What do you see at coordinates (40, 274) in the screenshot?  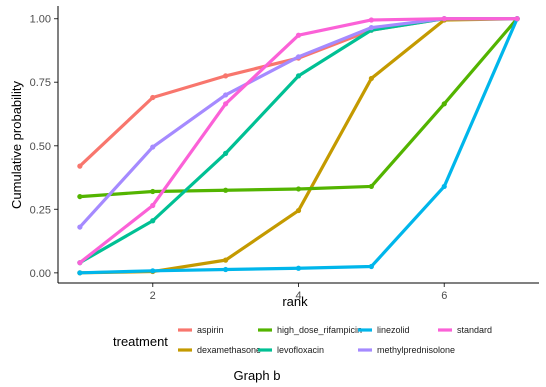 I see `y-tick-label: 0.00` at bounding box center [40, 274].